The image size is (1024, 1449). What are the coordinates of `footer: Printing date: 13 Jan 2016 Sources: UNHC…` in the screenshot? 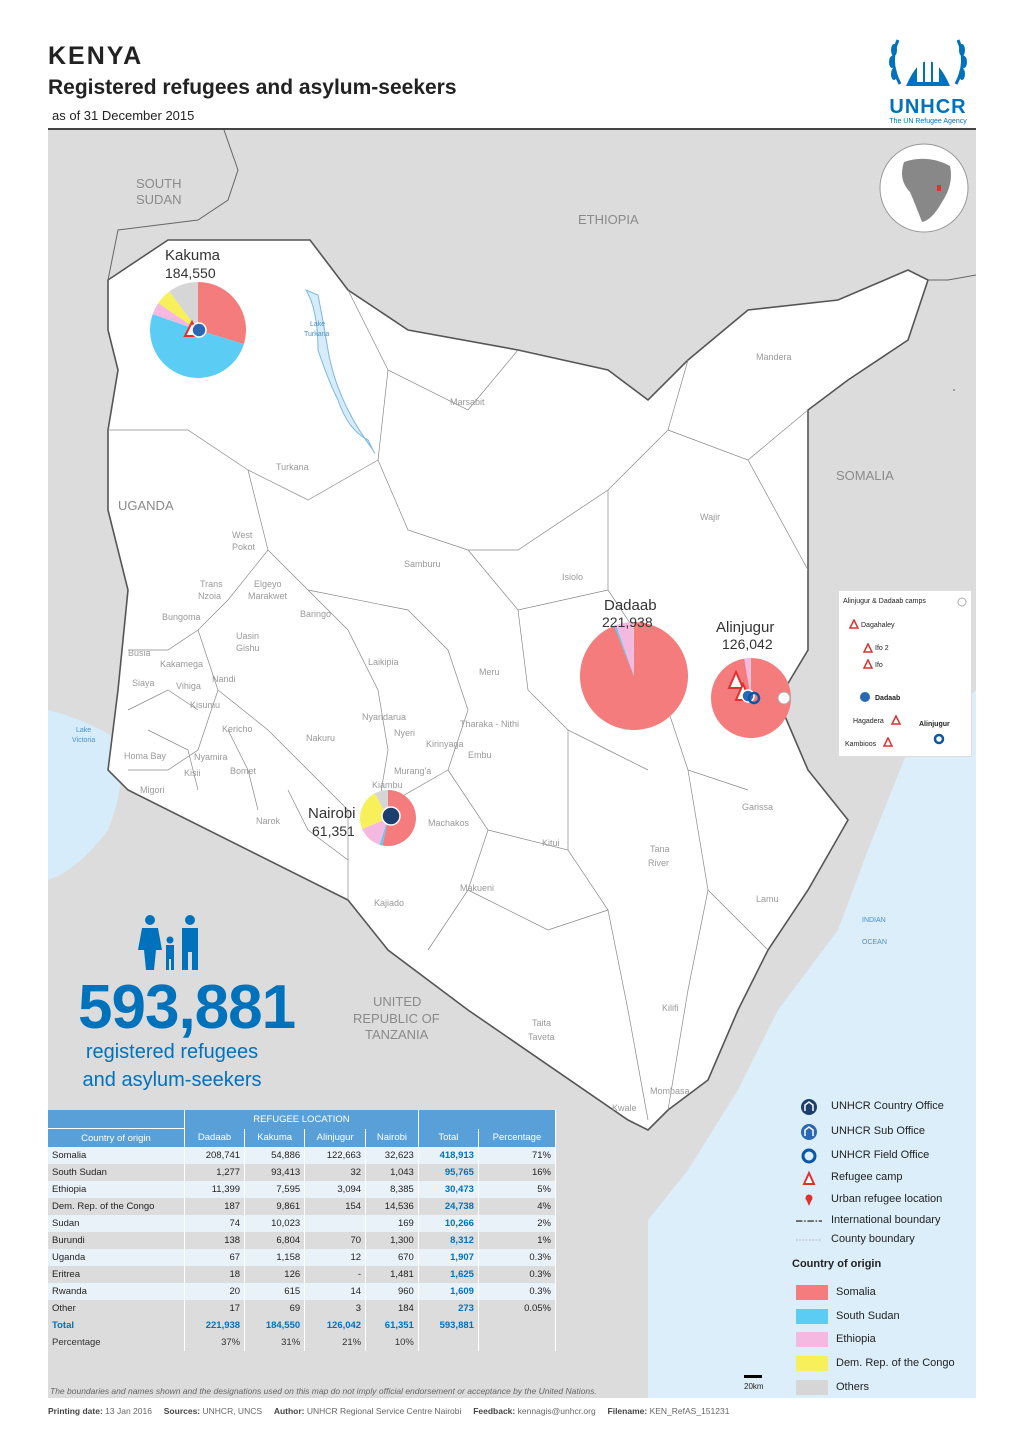 It's located at (388, 1411).